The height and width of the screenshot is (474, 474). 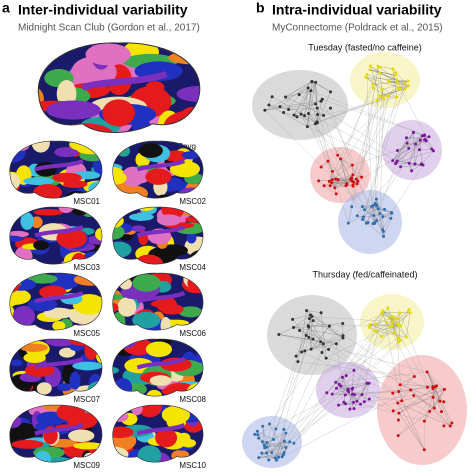 I want to click on condition-label: Tuesday (fasted/no caffeine), so click(x=365, y=47).